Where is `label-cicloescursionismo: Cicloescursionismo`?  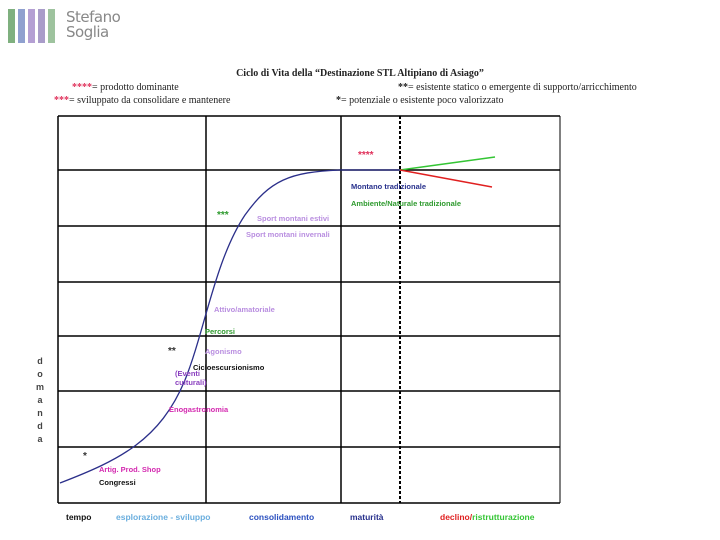 label-cicloescursionismo: Cicloescursionismo is located at coordinates (229, 367).